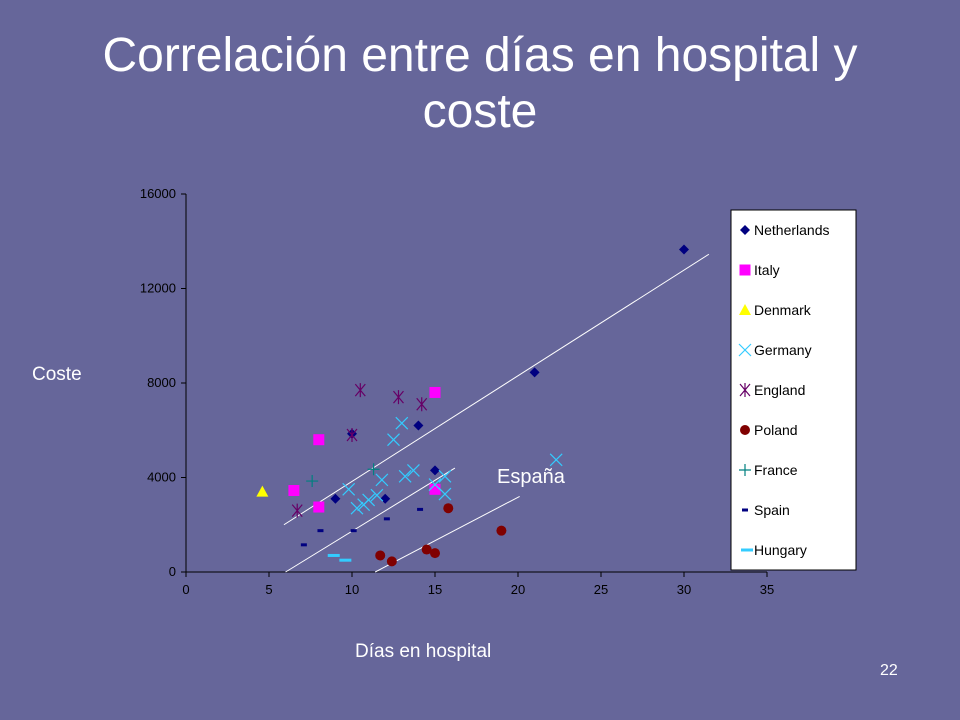 Image resolution: width=960 pixels, height=720 pixels. What do you see at coordinates (172, 571) in the screenshot?
I see `y-tick-label: 0` at bounding box center [172, 571].